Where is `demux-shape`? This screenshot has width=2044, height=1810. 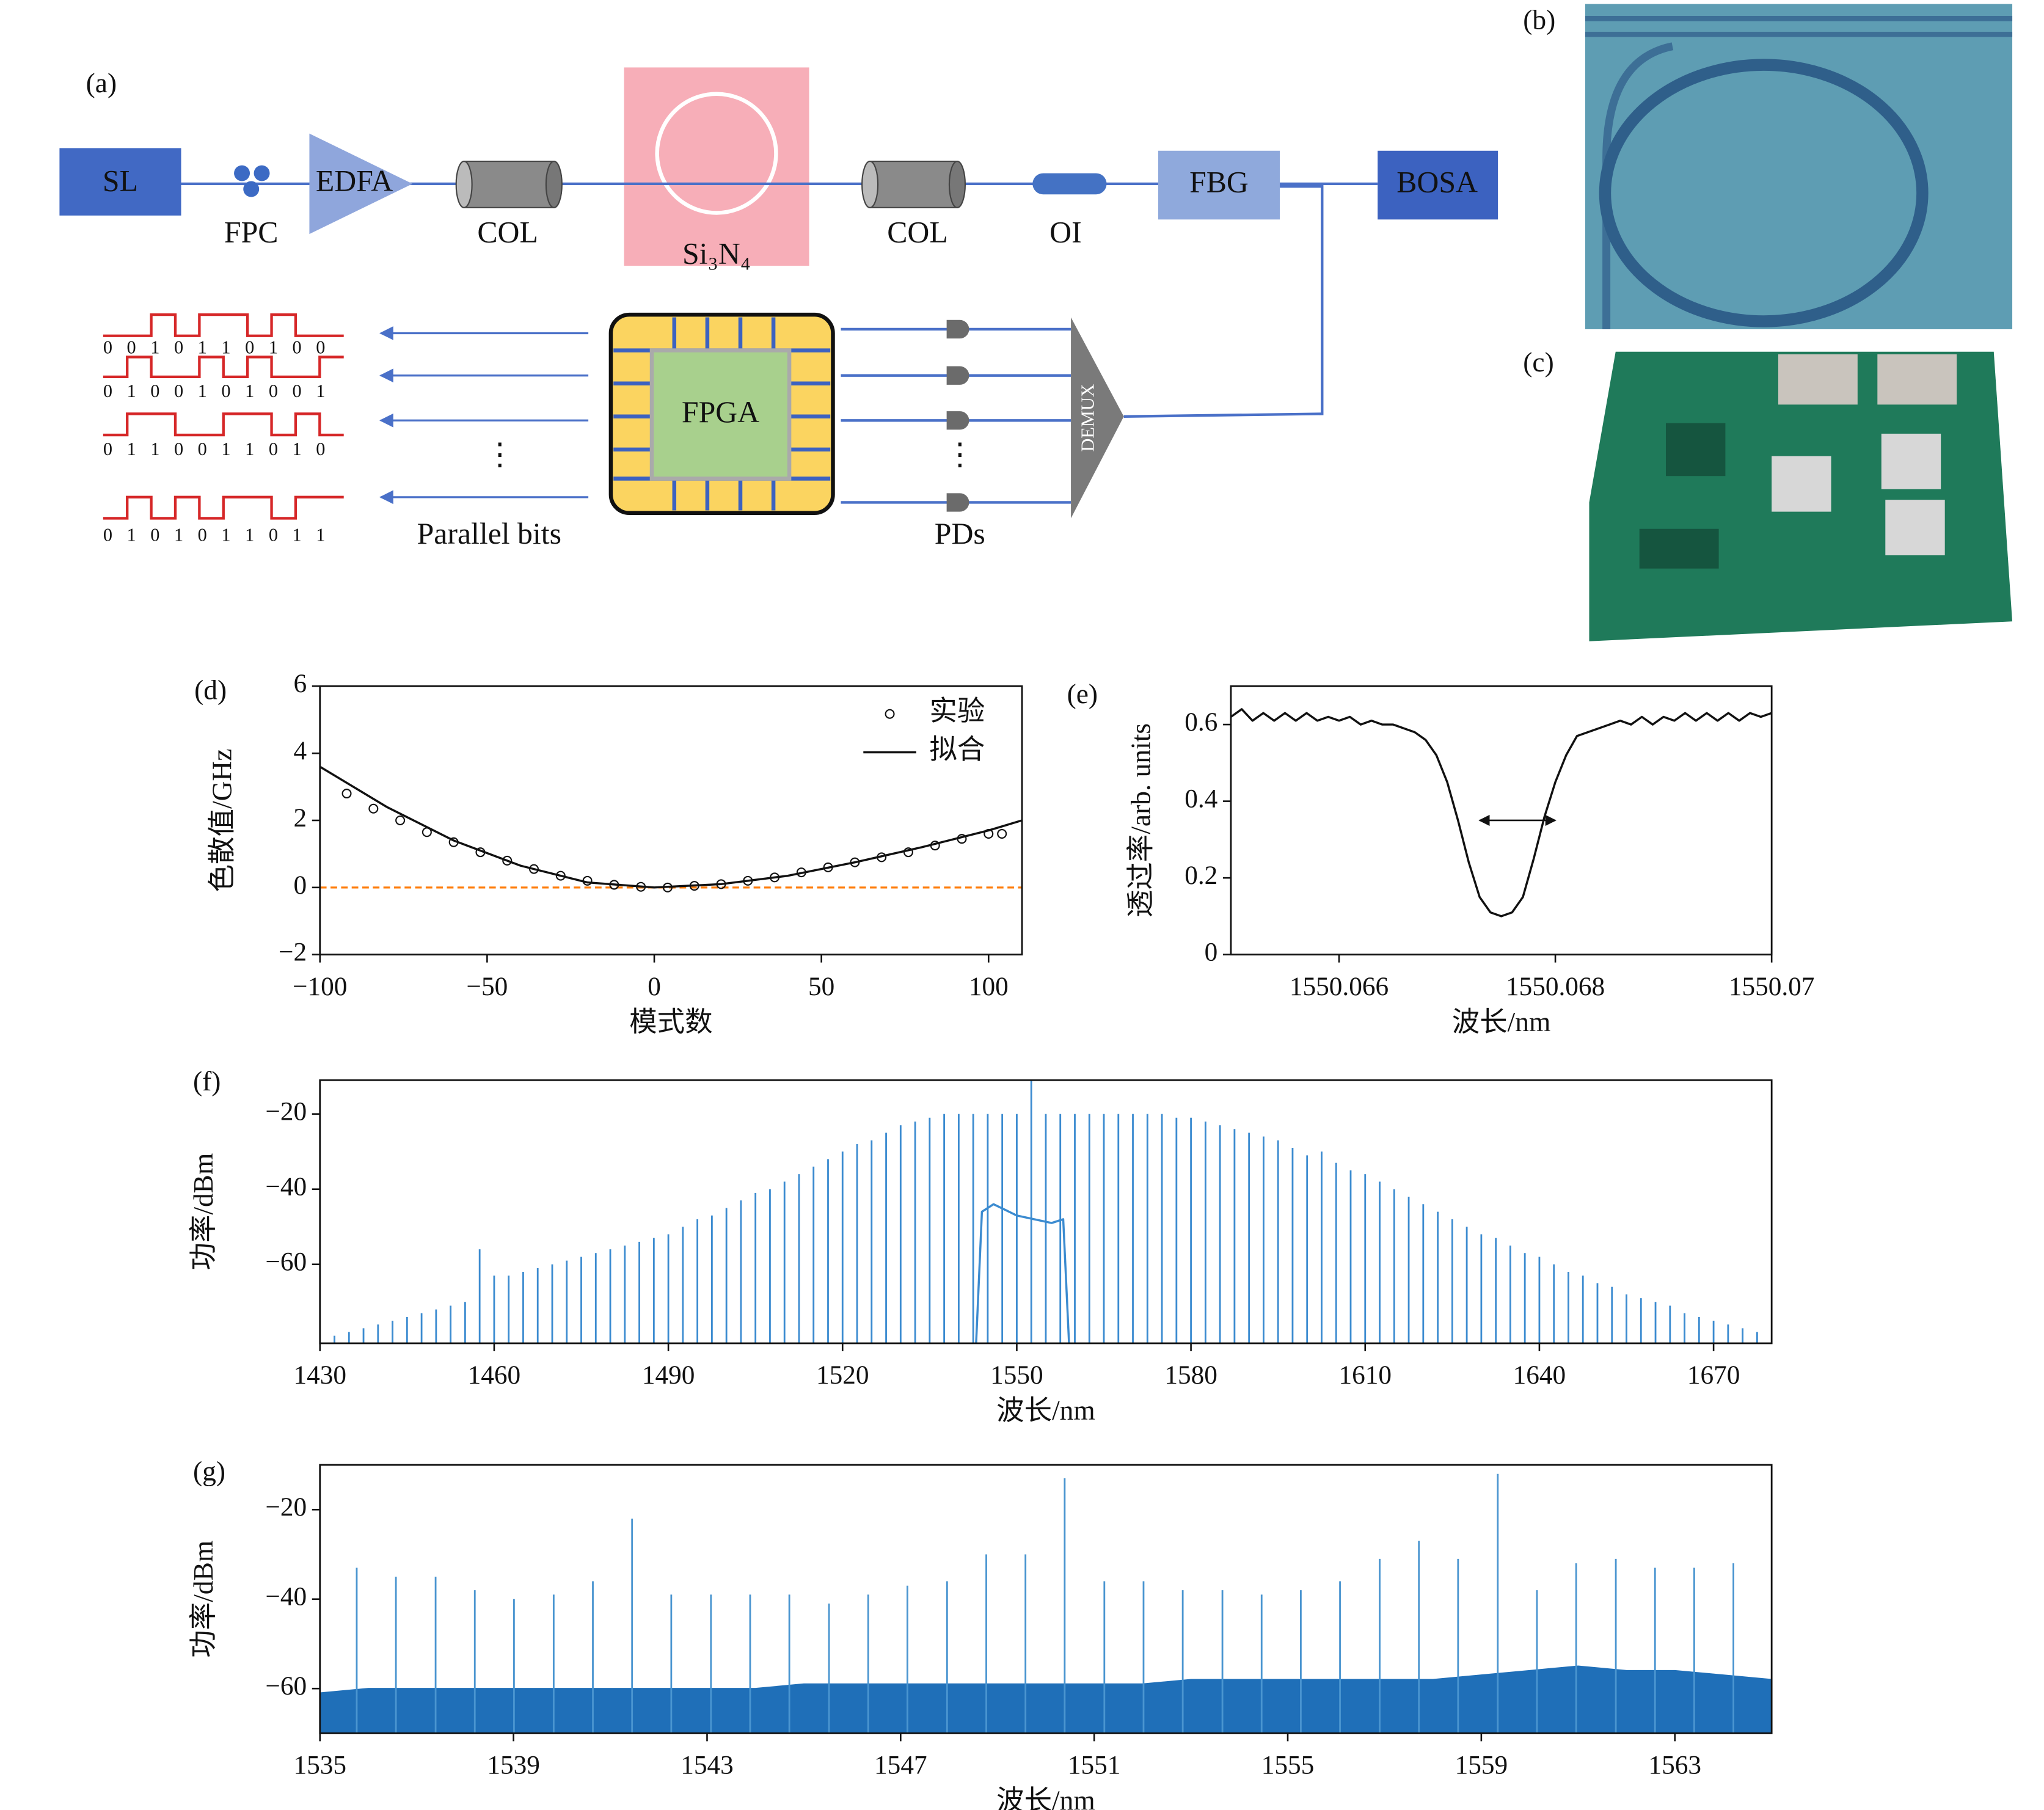 demux-shape is located at coordinates (1097, 418).